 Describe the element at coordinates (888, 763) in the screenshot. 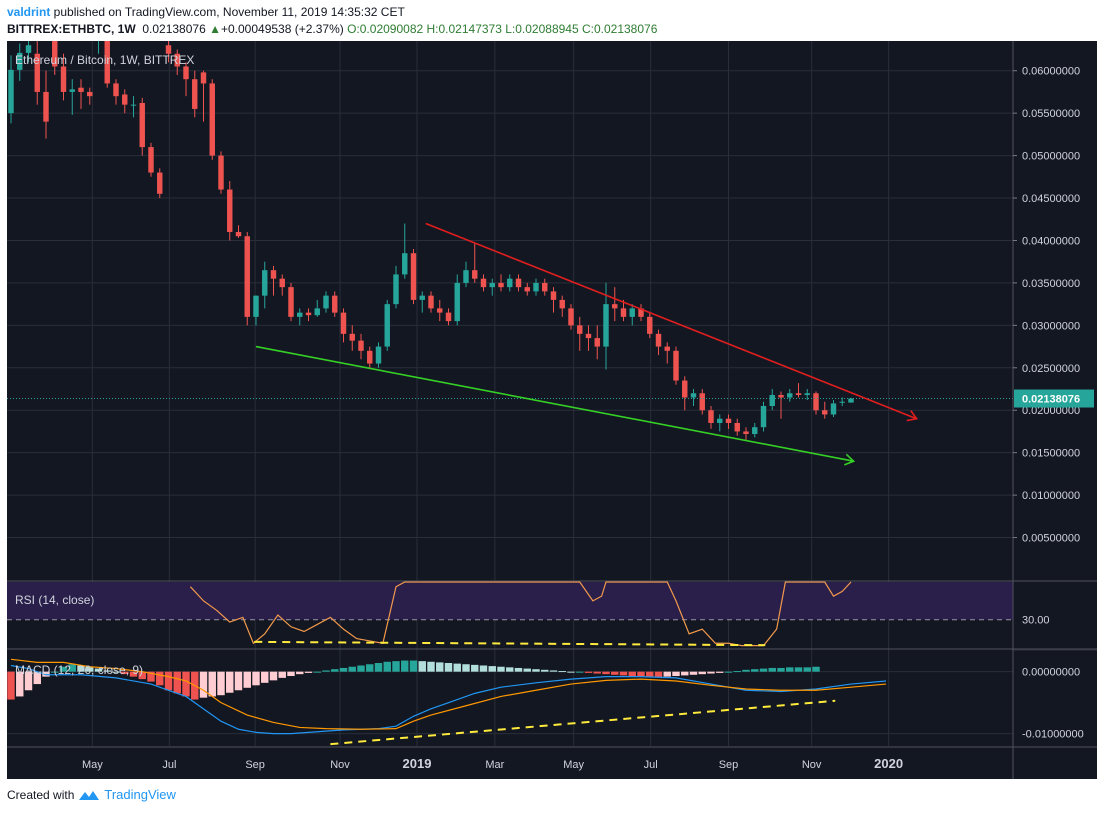

I see `time-tick-label: 2020` at that location.